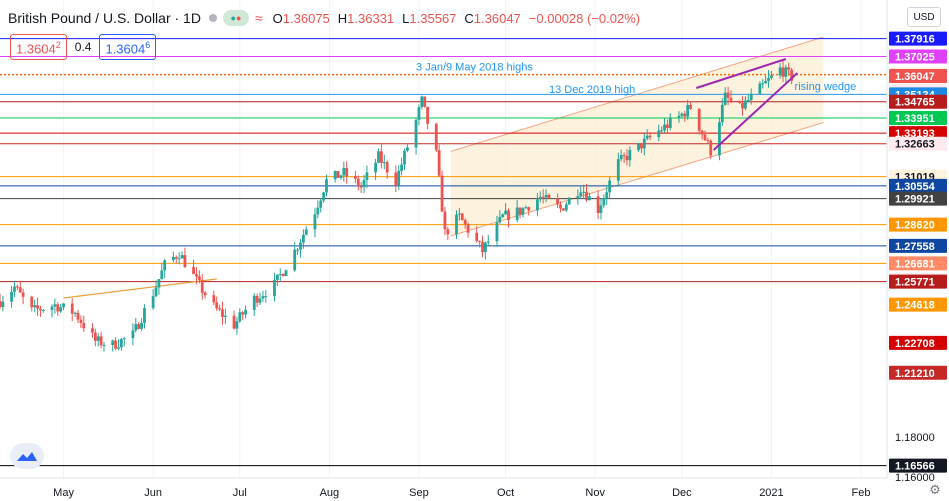  Describe the element at coordinates (366, 18) in the screenshot. I see `ohlc-high: H1.36331` at that location.